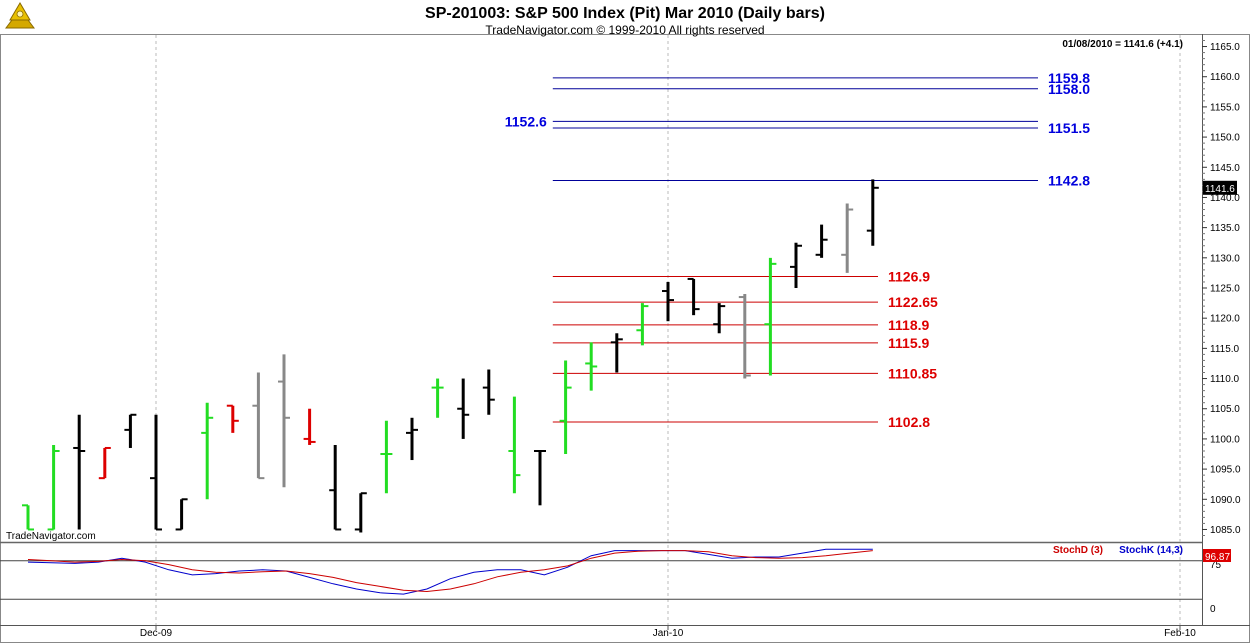 The width and height of the screenshot is (1250, 643). Describe the element at coordinates (1151, 550) in the screenshot. I see `stochk-label: StochK (14,3)` at that location.